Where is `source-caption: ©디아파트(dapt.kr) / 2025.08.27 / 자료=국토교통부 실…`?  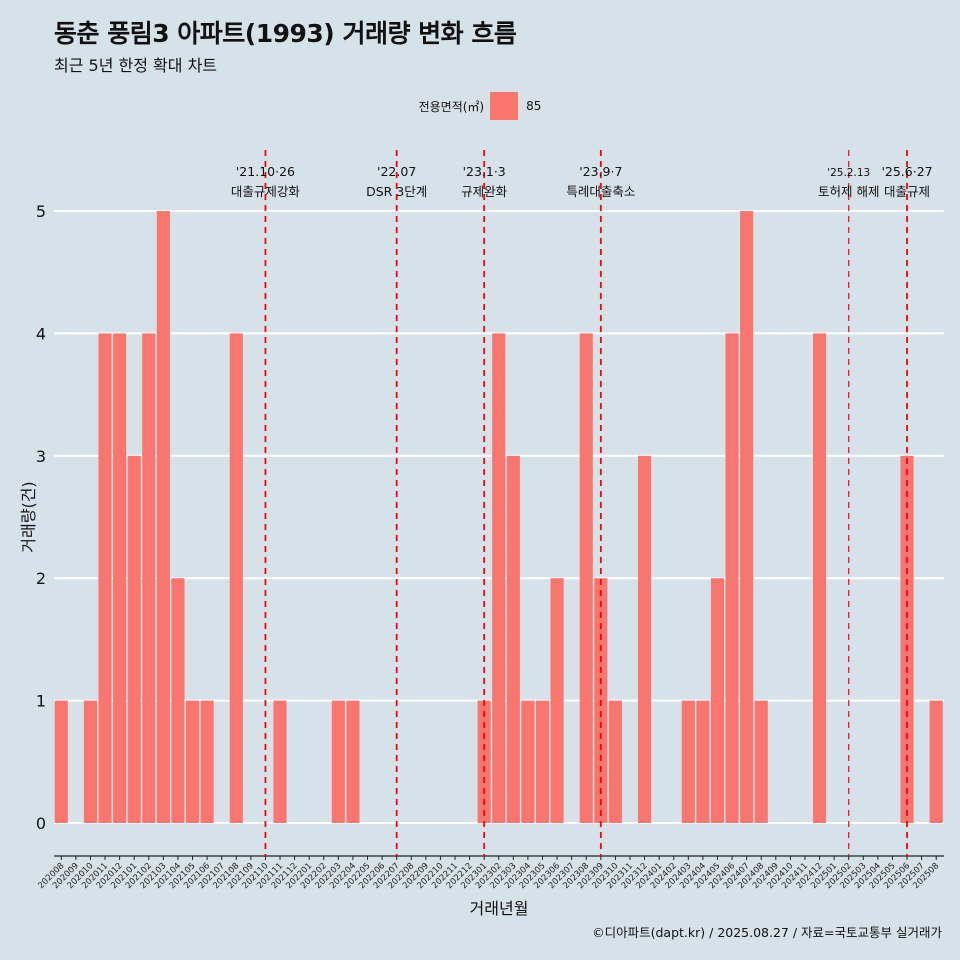 source-caption: ©디아파트(dapt.kr) / 2025.08.27 / 자료=국토교통부 실… is located at coordinates (767, 932).